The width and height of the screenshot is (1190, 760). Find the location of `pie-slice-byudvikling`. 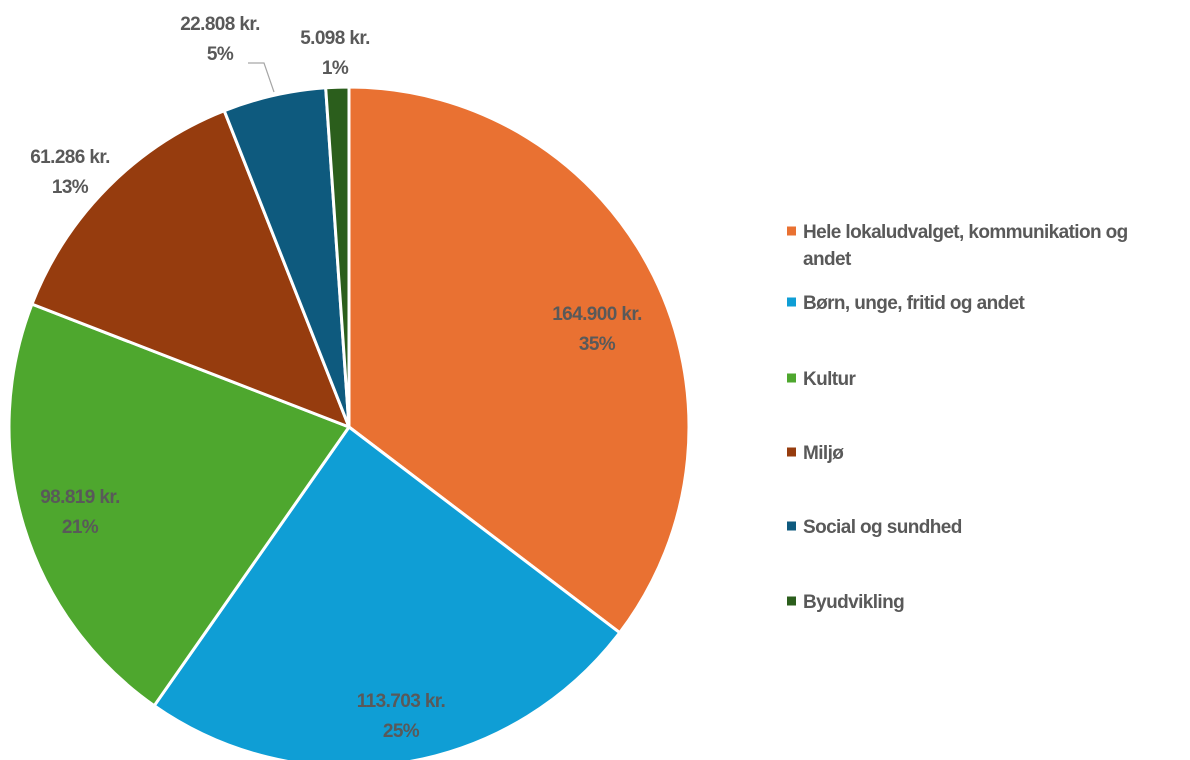

pie-slice-byudvikling is located at coordinates (337, 257).